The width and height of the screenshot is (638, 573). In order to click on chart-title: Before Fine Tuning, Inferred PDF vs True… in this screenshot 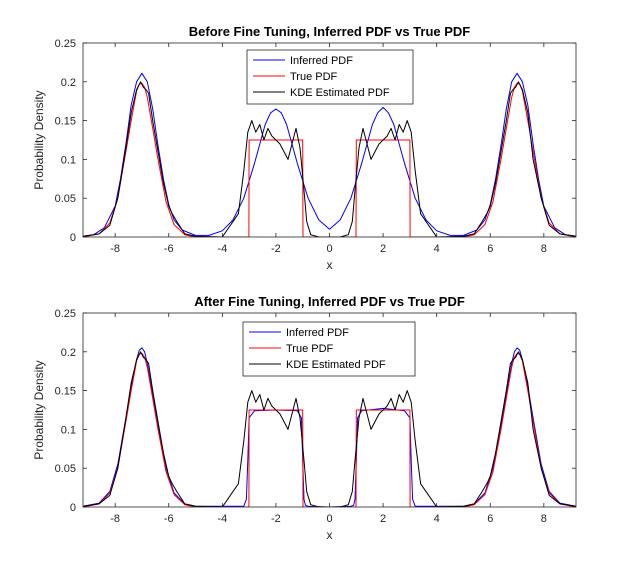, I will do `click(330, 31)`.